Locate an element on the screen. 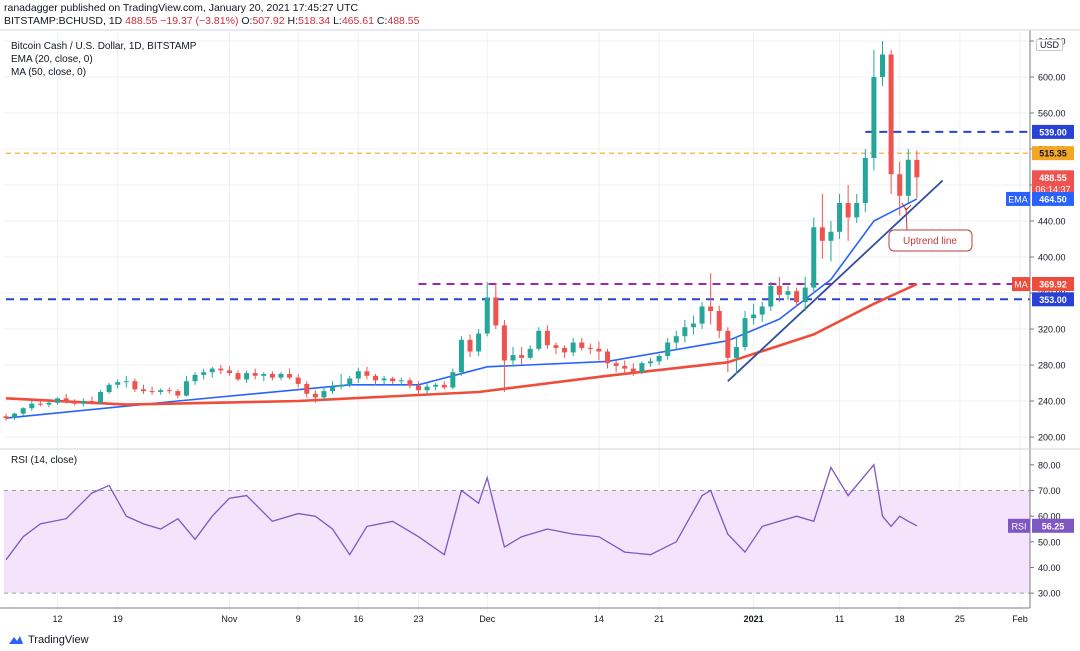 The width and height of the screenshot is (1080, 651). time-tick-label: 11 is located at coordinates (839, 619).